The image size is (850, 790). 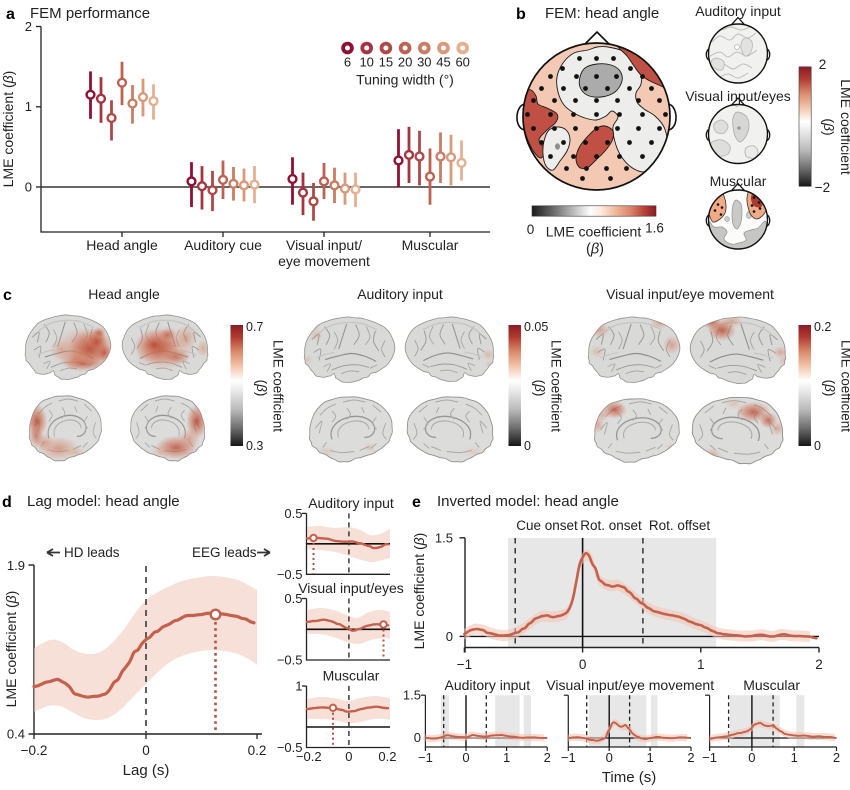 I want to click on svg-text: Inverted model: head angle, so click(x=528, y=501).